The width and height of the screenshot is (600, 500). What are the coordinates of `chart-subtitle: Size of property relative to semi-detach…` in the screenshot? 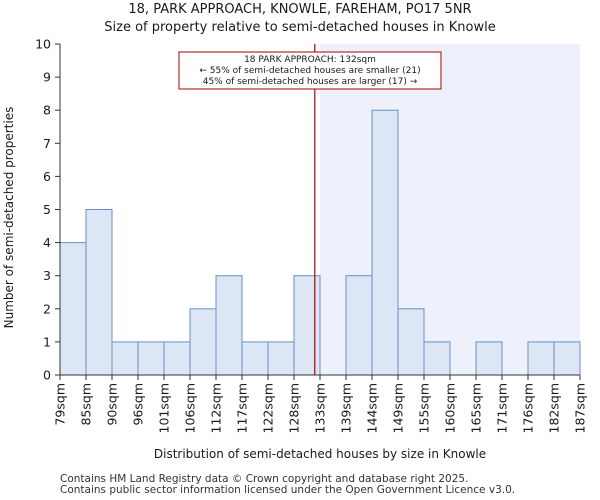 It's located at (300, 27).